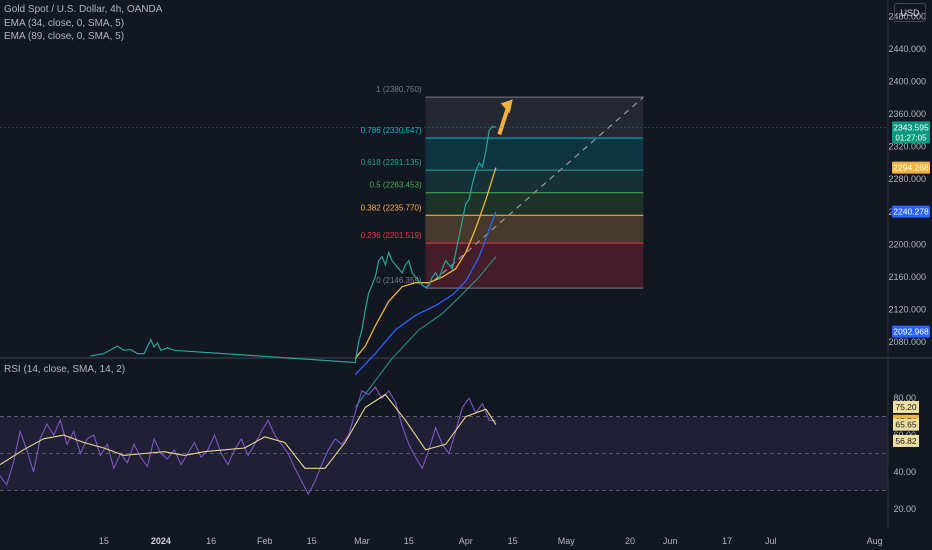 The height and width of the screenshot is (550, 932). Describe the element at coordinates (907, 16) in the screenshot. I see `price-tick-0: 2480.000` at that location.